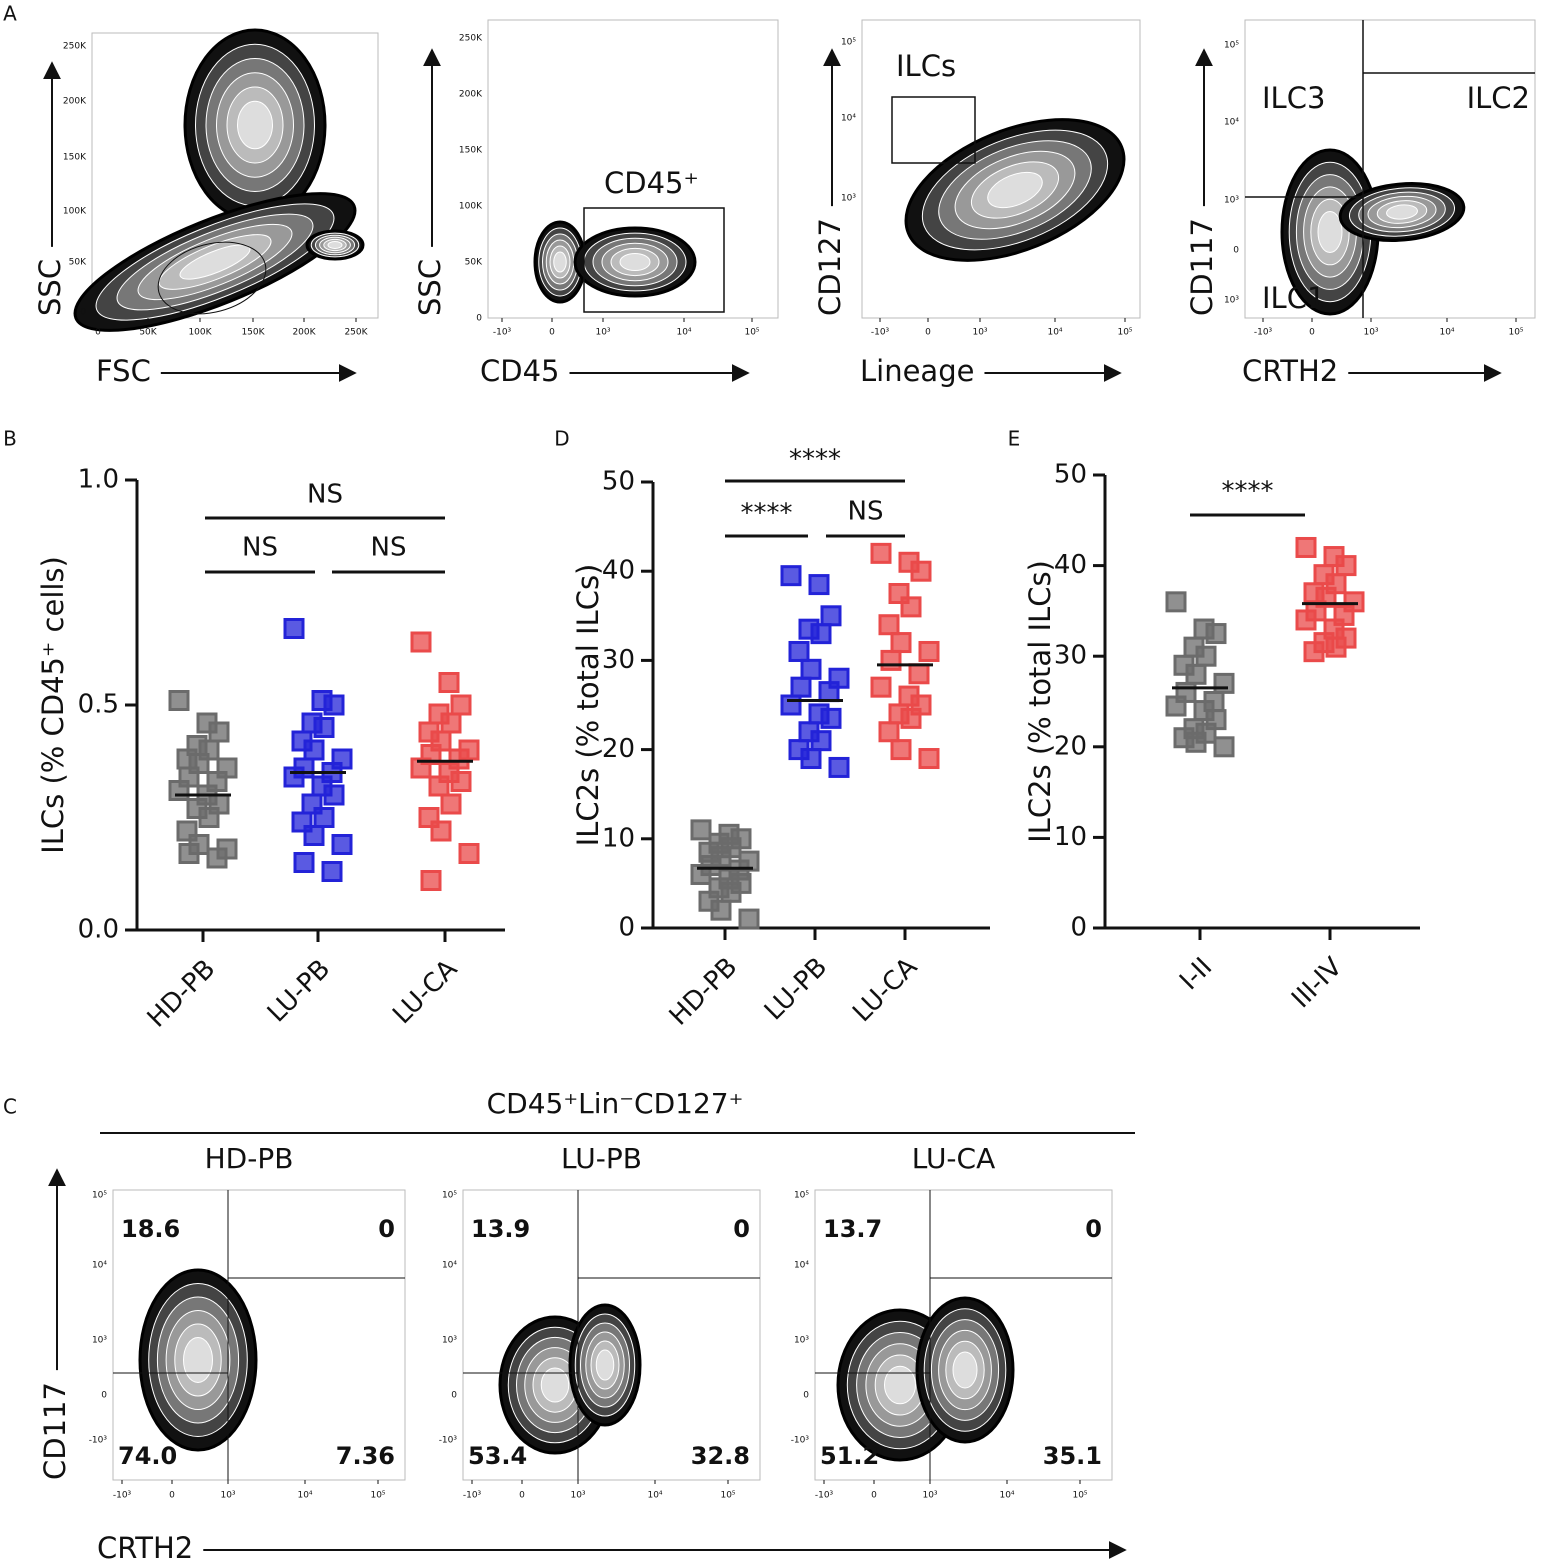 The image size is (1548, 1564). I want to click on quadrant-value: 13.9, so click(500, 1229).